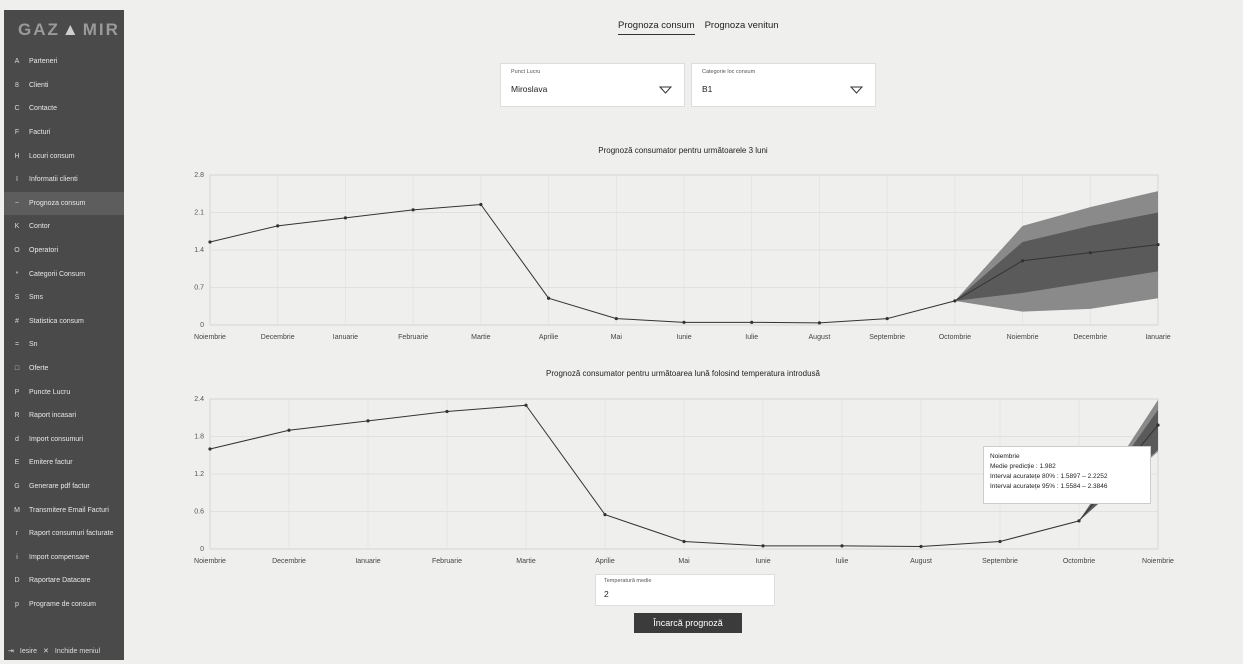  What do you see at coordinates (17, 156) in the screenshot?
I see `menu-icon: H` at bounding box center [17, 156].